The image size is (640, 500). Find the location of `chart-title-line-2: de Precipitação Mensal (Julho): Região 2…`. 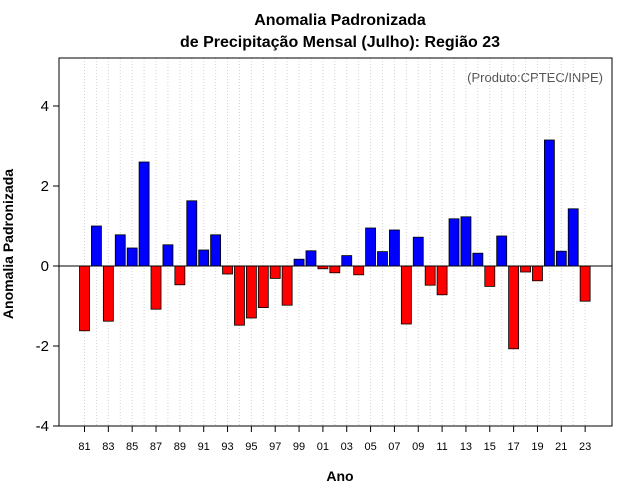

chart-title-line-2: de Precipitação Mensal (Julho): Região 2… is located at coordinates (340, 42).